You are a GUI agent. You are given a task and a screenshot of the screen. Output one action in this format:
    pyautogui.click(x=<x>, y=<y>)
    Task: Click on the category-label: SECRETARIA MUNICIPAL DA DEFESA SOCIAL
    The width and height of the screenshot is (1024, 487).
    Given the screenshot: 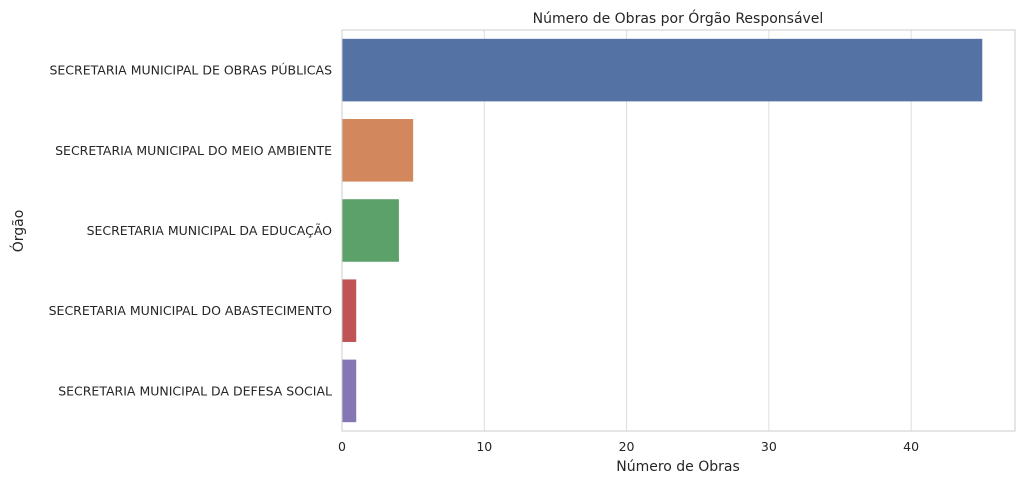 What is the action you would take?
    pyautogui.click(x=195, y=390)
    